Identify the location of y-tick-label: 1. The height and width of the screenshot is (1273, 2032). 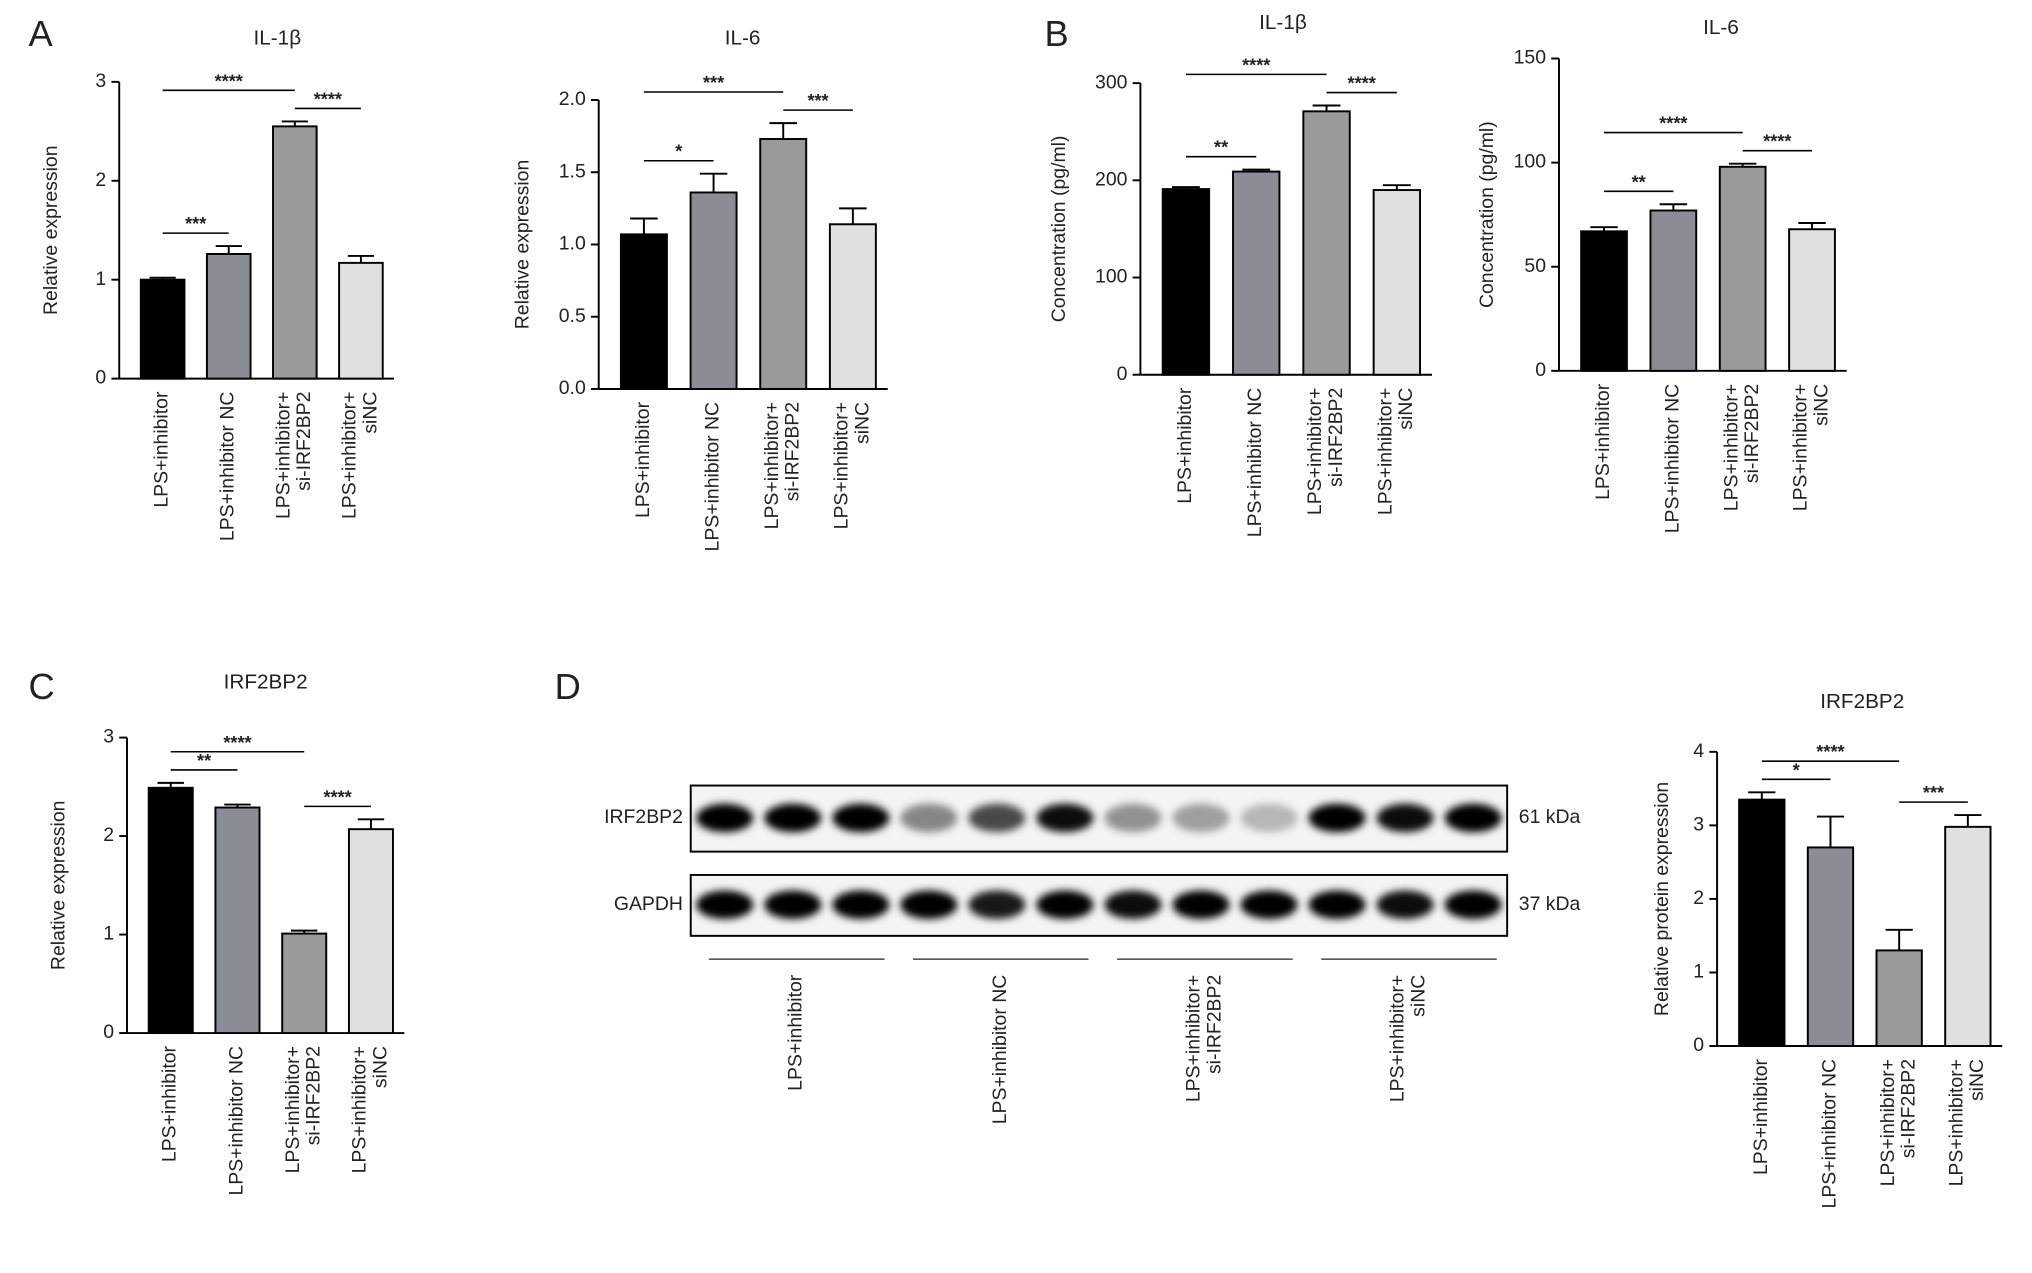
(1698, 972).